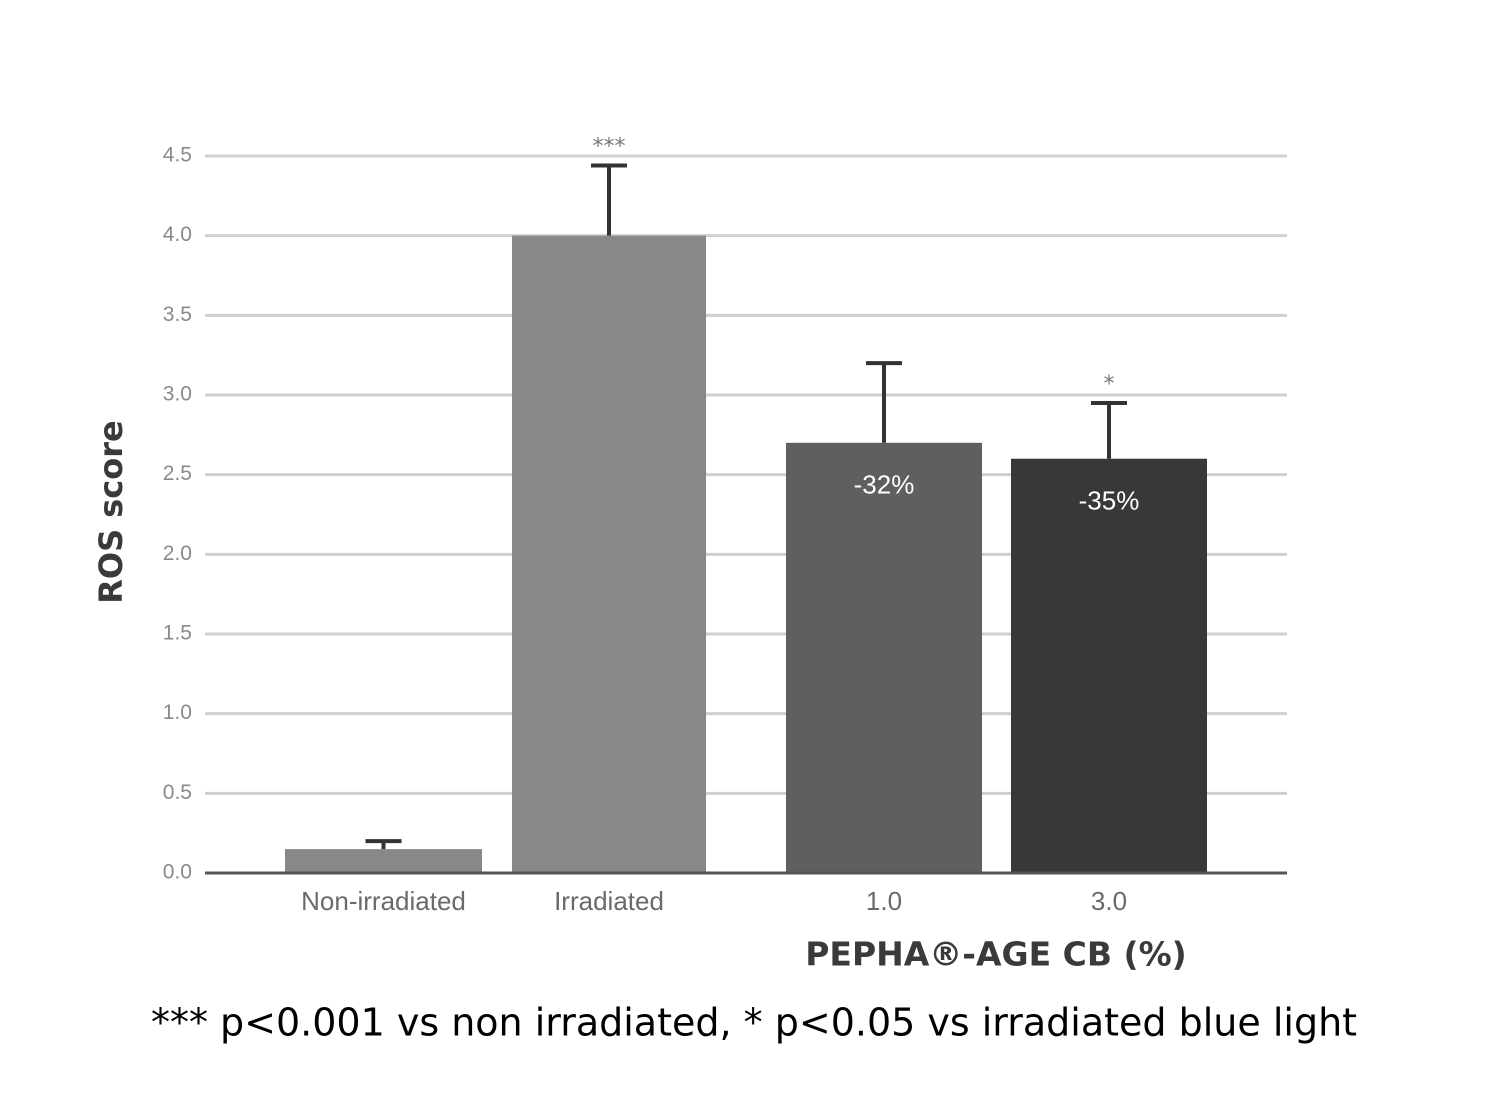 This screenshot has height=1110, width=1508. What do you see at coordinates (1109, 384) in the screenshot?
I see `significance-label: *` at bounding box center [1109, 384].